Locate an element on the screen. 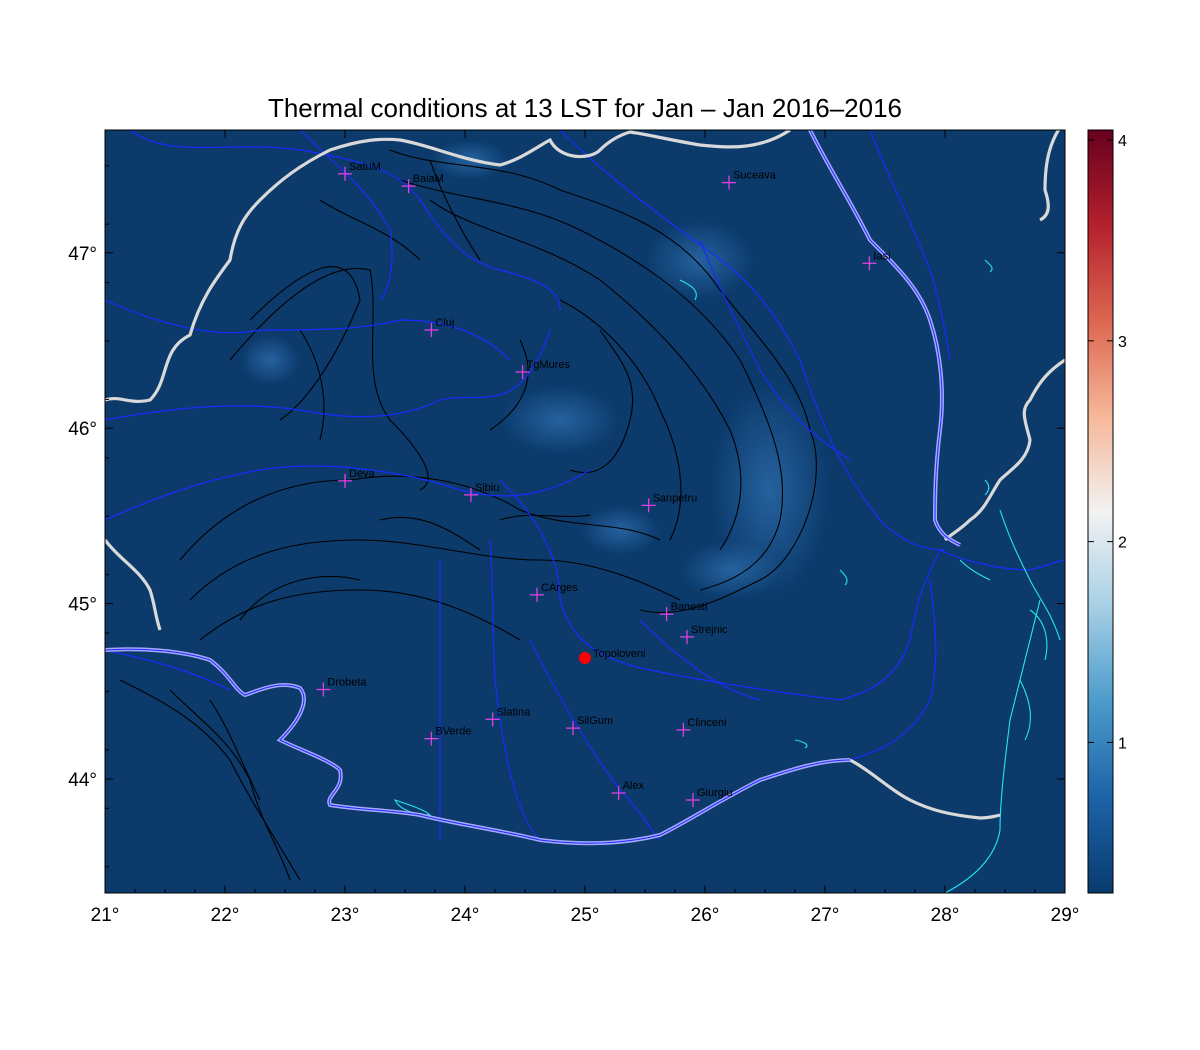  city-marker: SilGum is located at coordinates (589, 725).